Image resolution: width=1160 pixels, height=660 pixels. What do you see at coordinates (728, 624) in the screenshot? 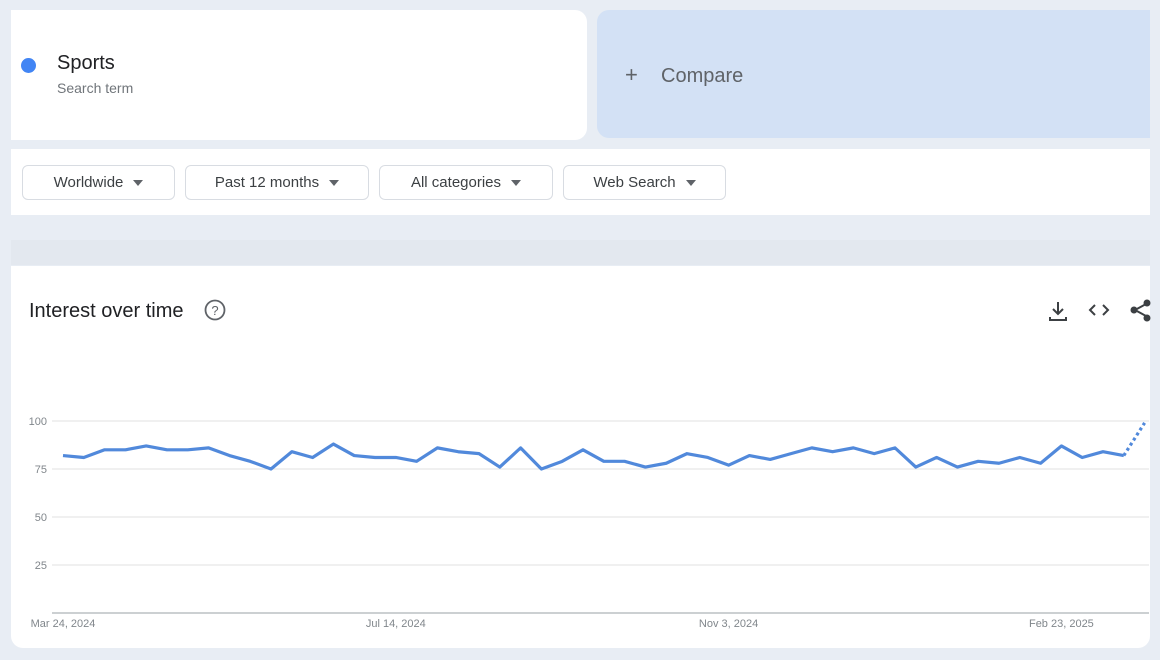
I see `x-tick-label: Nov 3, 2024` at bounding box center [728, 624].